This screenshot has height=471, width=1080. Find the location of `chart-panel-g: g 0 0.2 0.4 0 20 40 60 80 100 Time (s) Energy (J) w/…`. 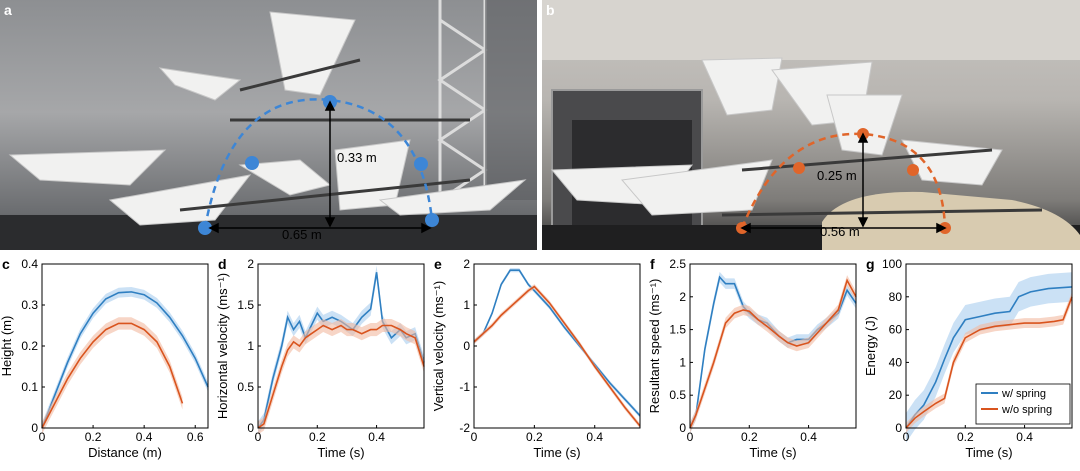

chart-panel-g: g 0 0.2 0.4 0 20 40 60 80 100 Time (s) Energy (J) w/… is located at coordinates (971, 363).